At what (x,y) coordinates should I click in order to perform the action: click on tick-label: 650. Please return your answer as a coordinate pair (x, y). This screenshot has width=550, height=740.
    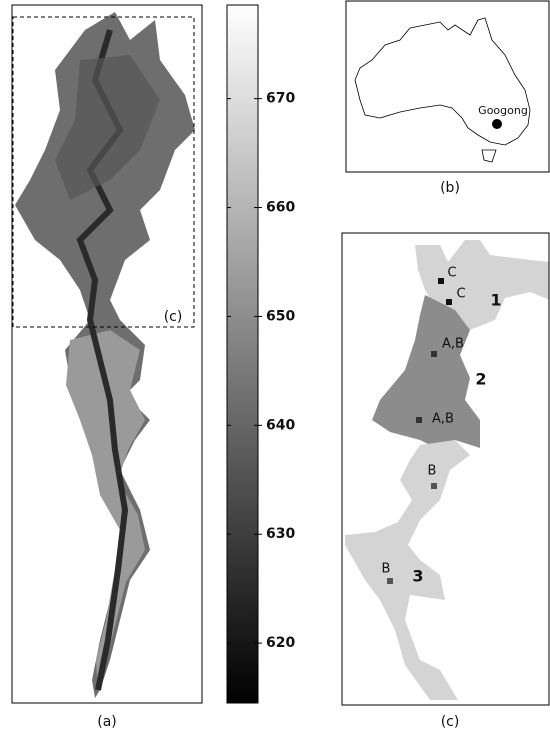
    Looking at the image, I should click on (280, 316).